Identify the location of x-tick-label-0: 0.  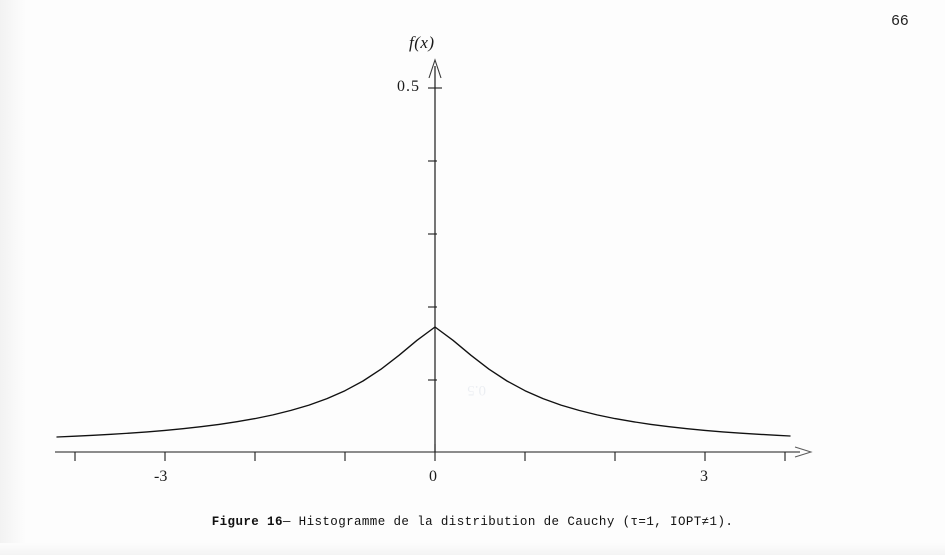
(433, 476).